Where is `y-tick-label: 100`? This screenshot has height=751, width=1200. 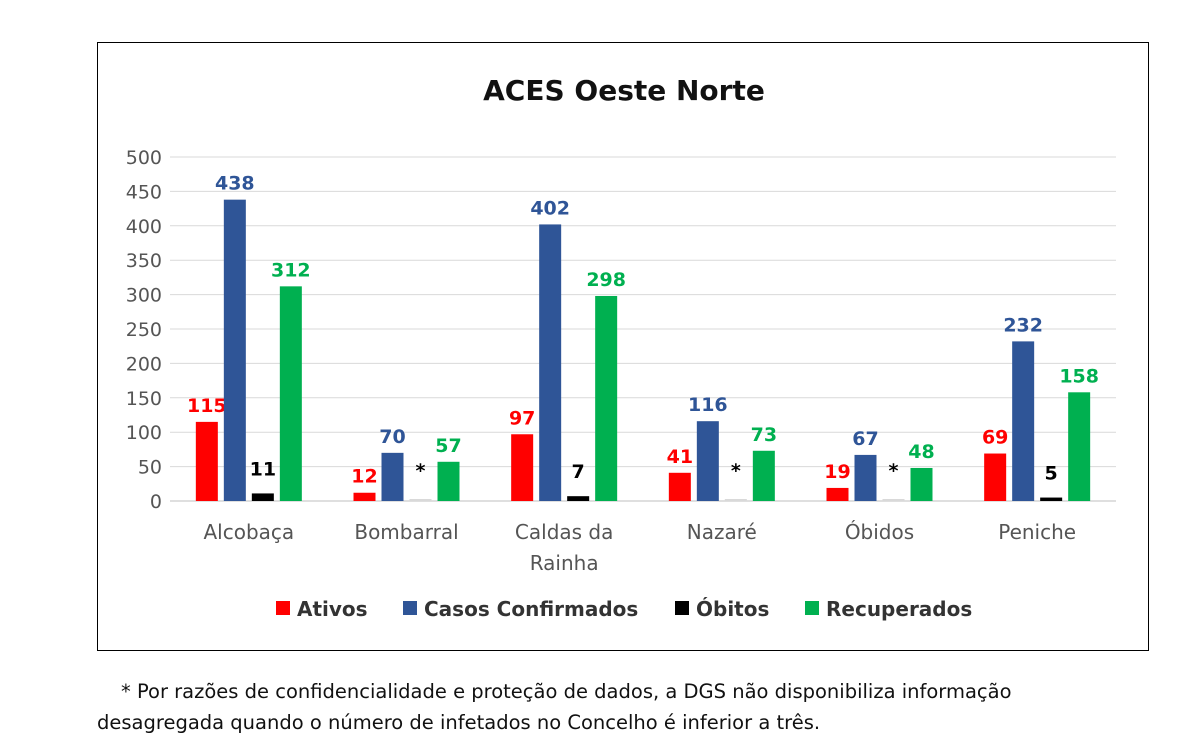
y-tick-label: 100 is located at coordinates (144, 433).